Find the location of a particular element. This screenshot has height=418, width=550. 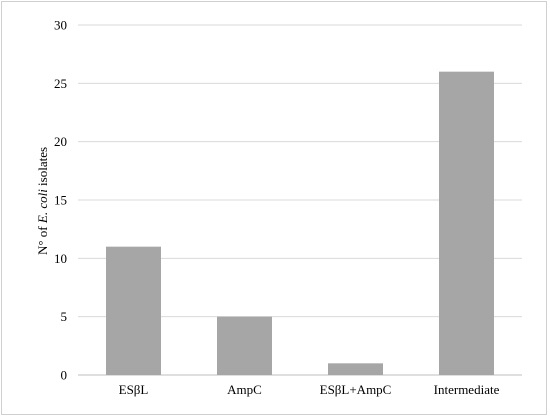

y-tick-label: 20 is located at coordinates (60, 141).